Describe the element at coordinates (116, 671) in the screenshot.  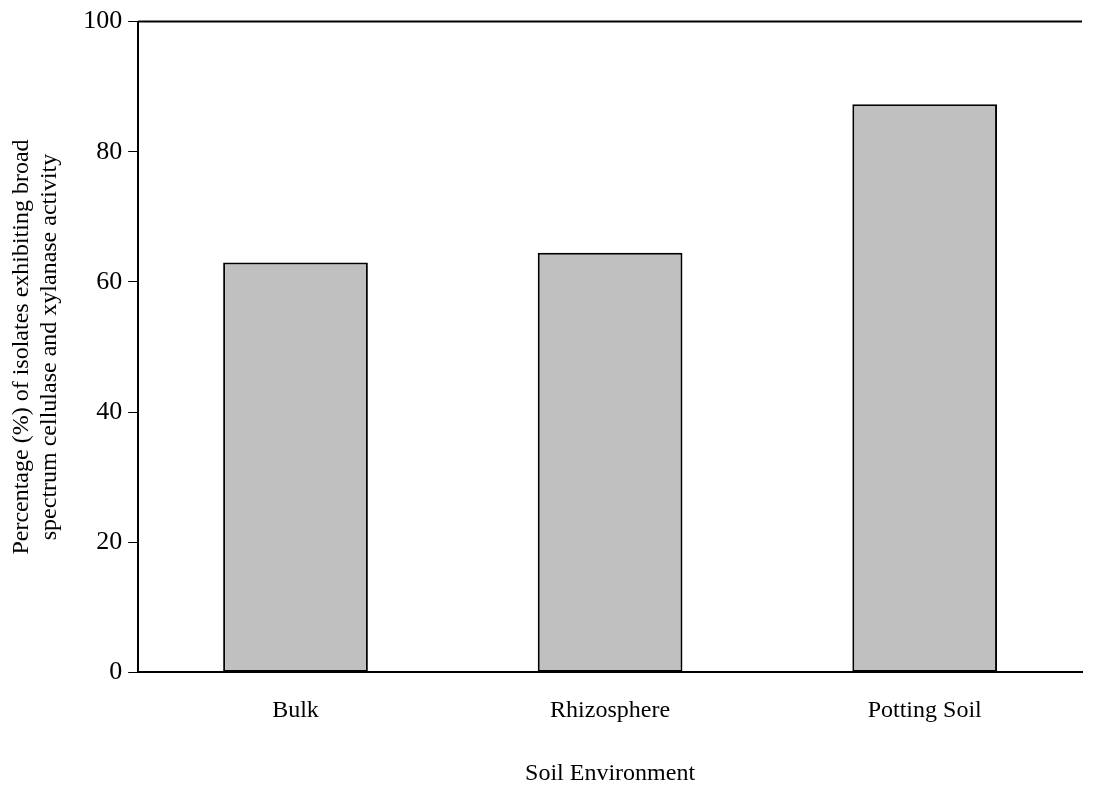
I see `y-tick-label: 0` at that location.